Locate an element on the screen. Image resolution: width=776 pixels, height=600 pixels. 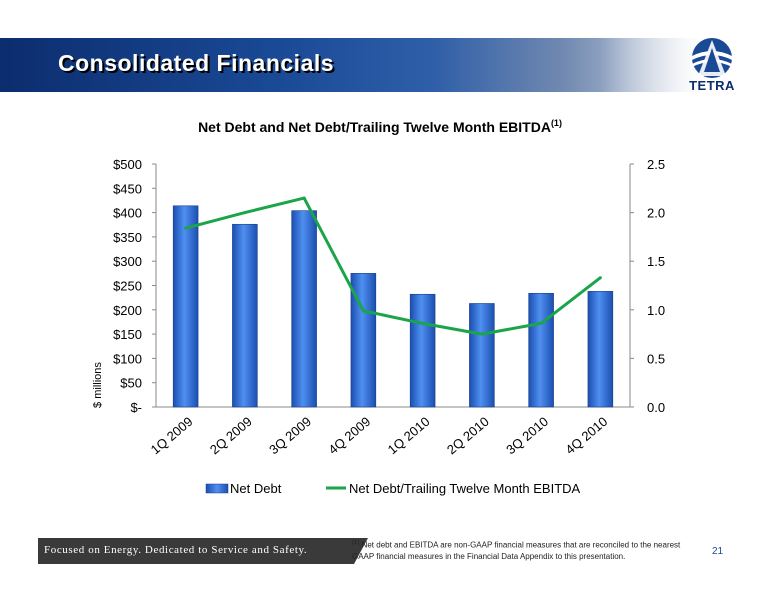
y-tick-label-left: $400 is located at coordinates (127, 213).